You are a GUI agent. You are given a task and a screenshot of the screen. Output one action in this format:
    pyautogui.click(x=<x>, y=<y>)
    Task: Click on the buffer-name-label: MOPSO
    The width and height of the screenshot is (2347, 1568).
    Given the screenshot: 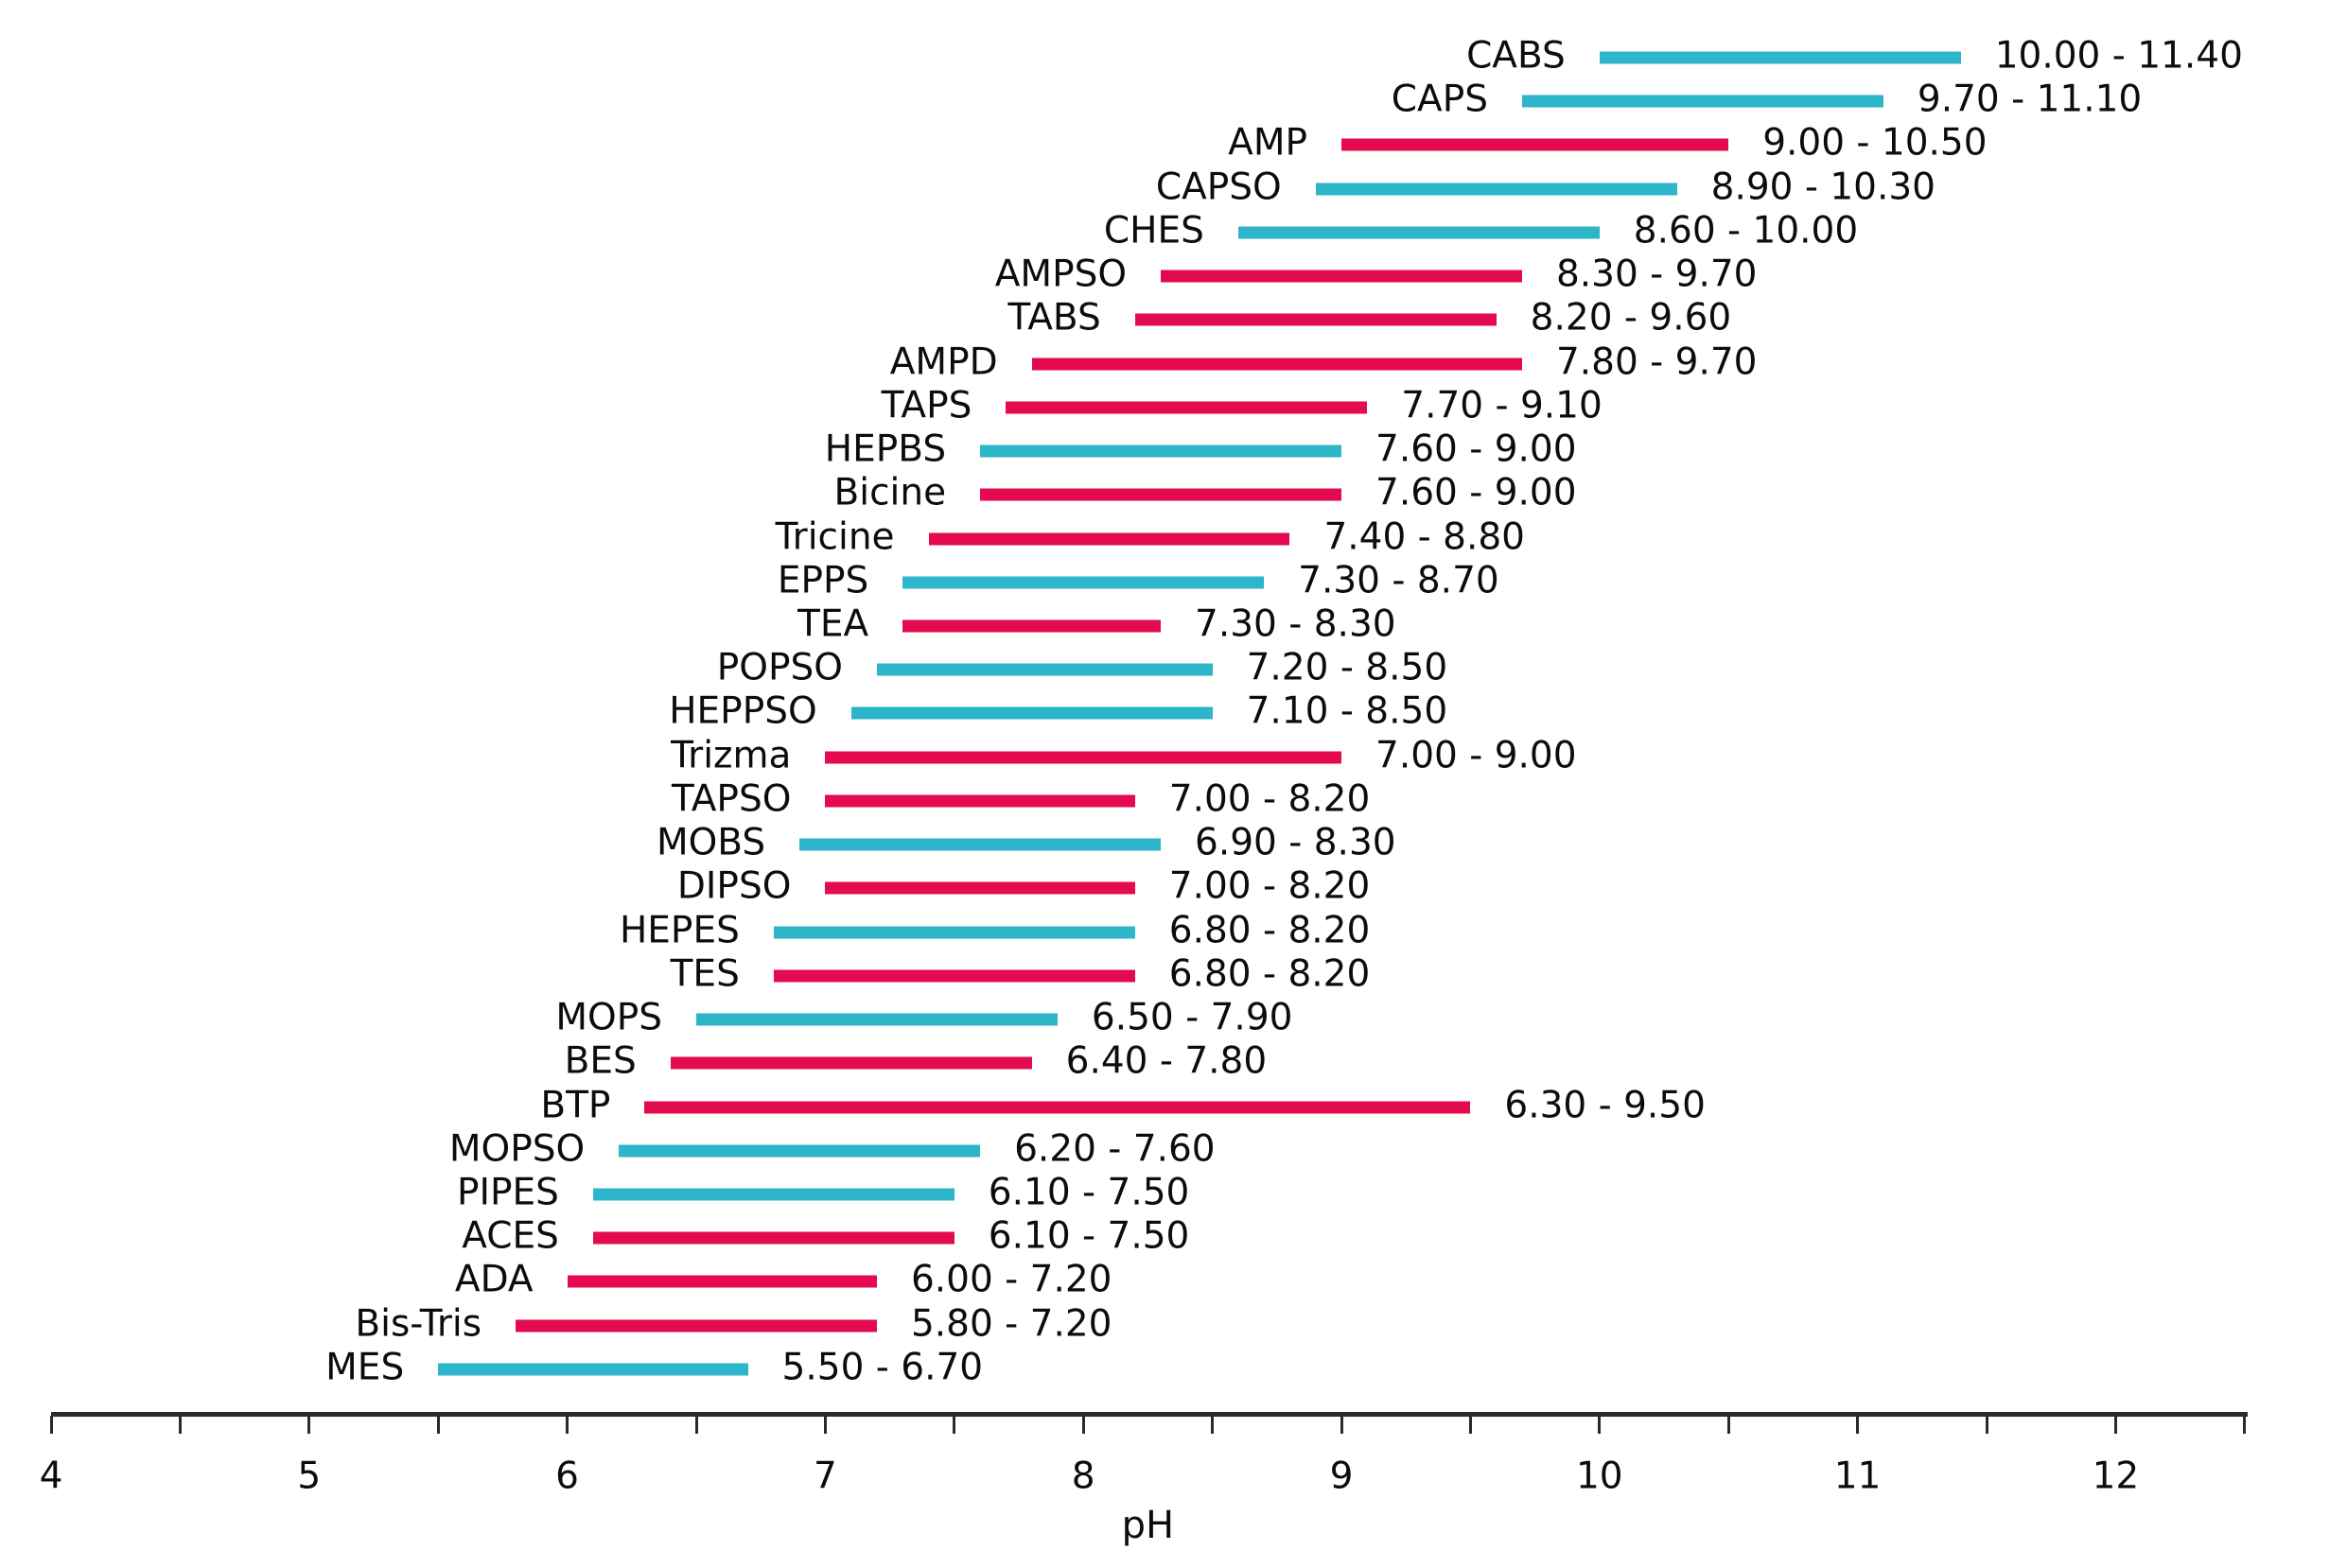 What is the action you would take?
    pyautogui.click(x=517, y=1149)
    